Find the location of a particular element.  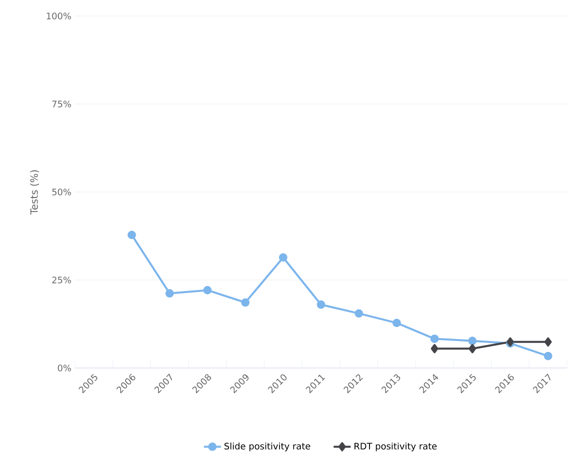

legend-label: Slide positivity rate is located at coordinates (267, 447).